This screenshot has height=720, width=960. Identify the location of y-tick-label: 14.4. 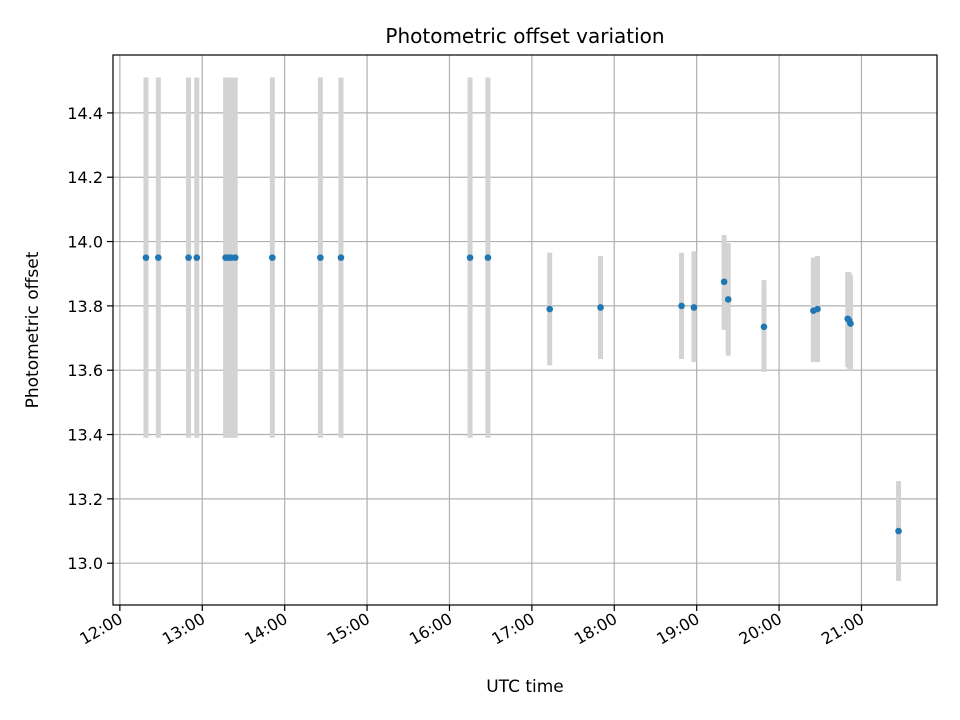
(85, 113).